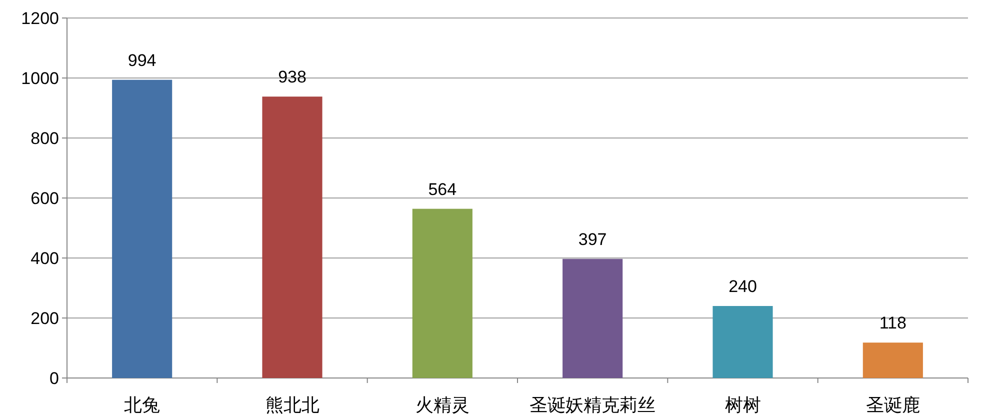  I want to click on data-label: 397, so click(592, 239).